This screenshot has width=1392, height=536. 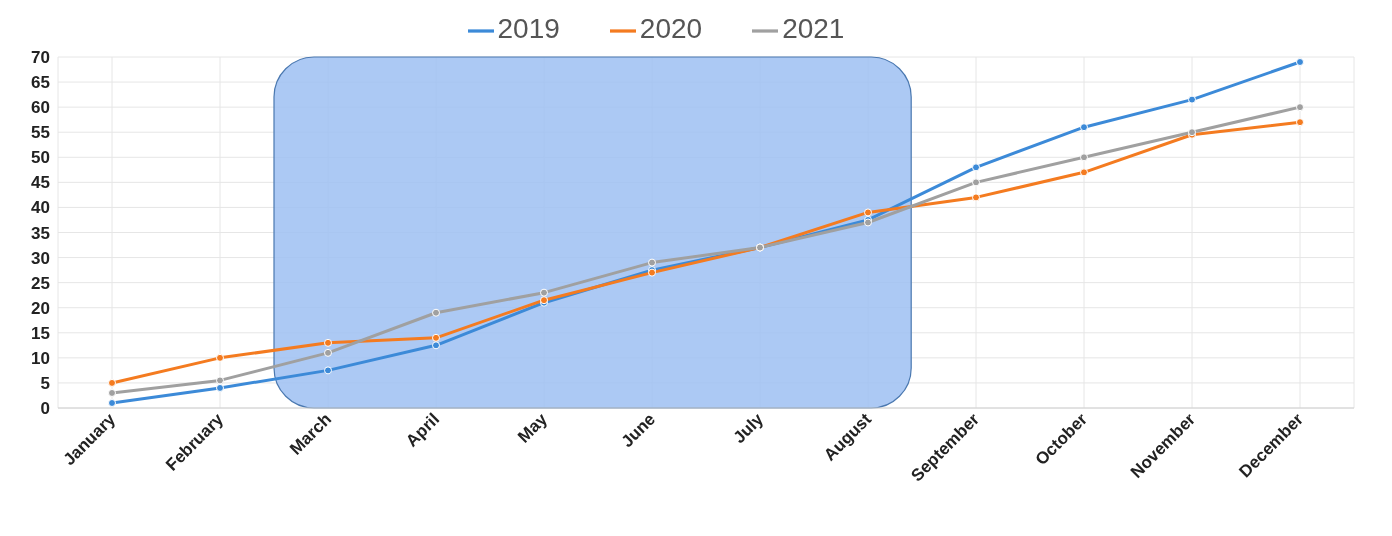 I want to click on y-tick-label: 40, so click(x=40, y=208).